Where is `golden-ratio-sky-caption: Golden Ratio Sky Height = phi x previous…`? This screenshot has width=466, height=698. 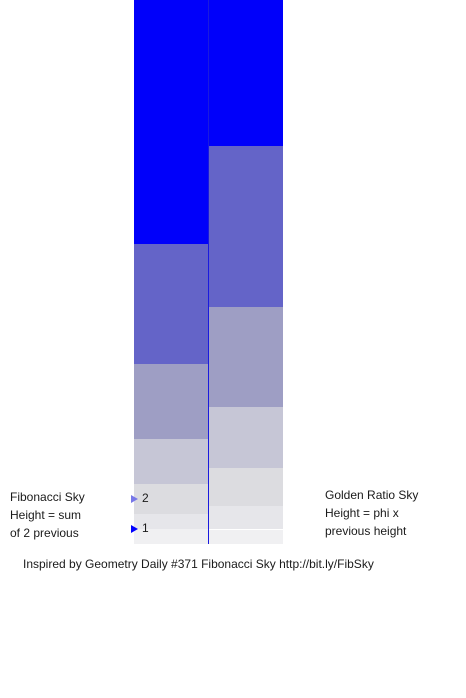
golden-ratio-sky-caption: Golden Ratio Sky Height = phi x previous… is located at coordinates (390, 513).